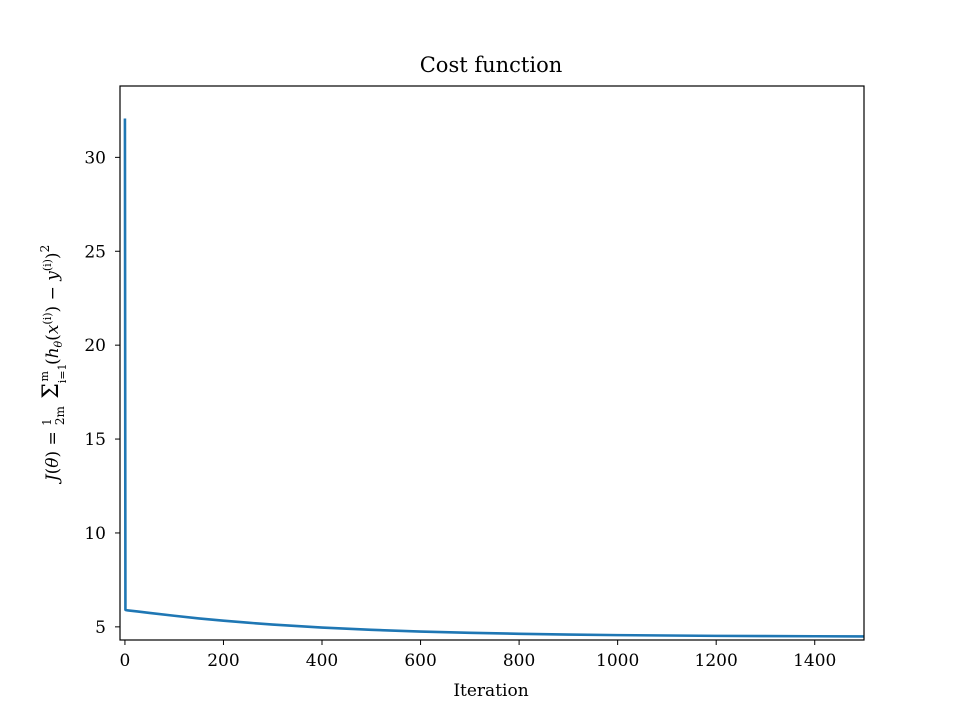 The height and width of the screenshot is (720, 960). I want to click on x-axis-label: Iteration, so click(490, 691).